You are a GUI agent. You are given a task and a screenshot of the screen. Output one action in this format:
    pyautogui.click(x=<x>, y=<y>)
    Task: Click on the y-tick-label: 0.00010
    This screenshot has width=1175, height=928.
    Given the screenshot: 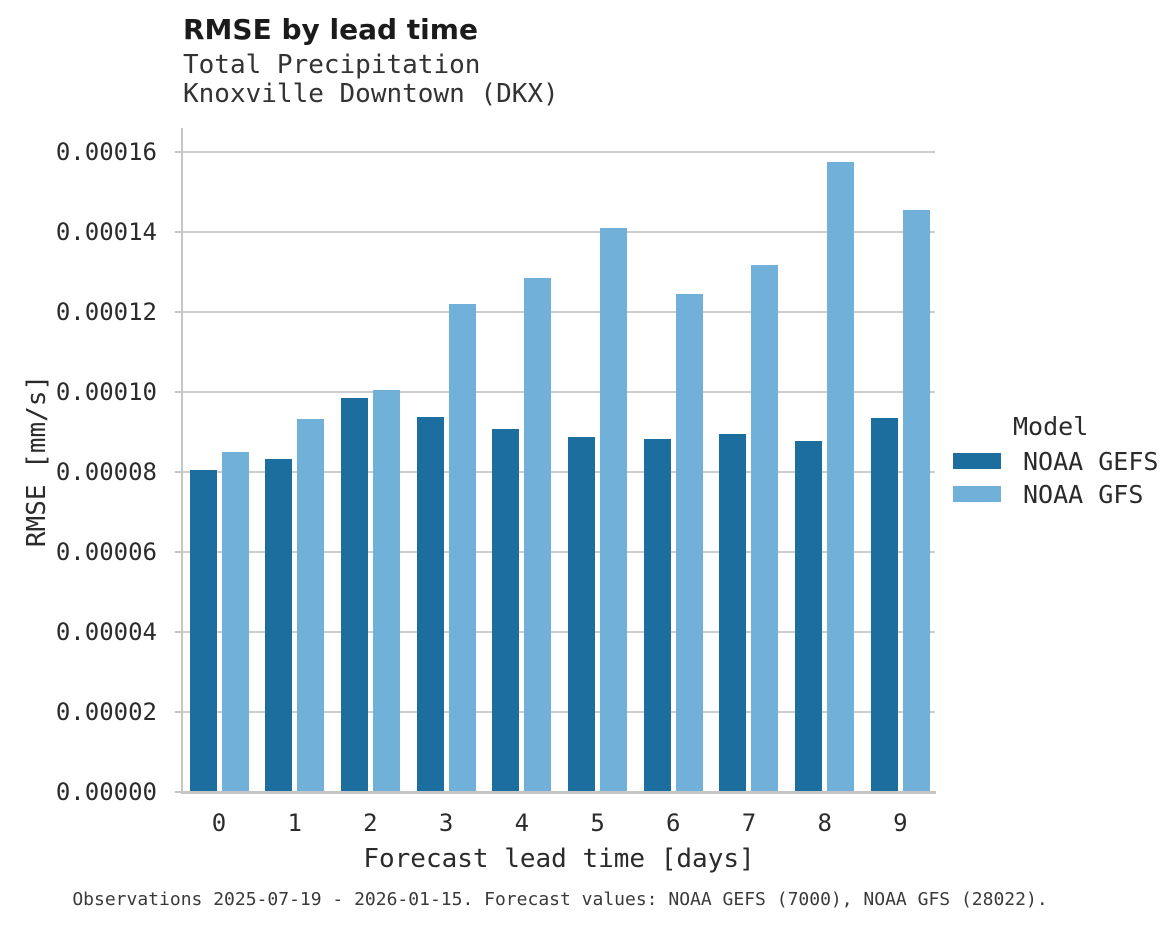 What is the action you would take?
    pyautogui.click(x=106, y=392)
    